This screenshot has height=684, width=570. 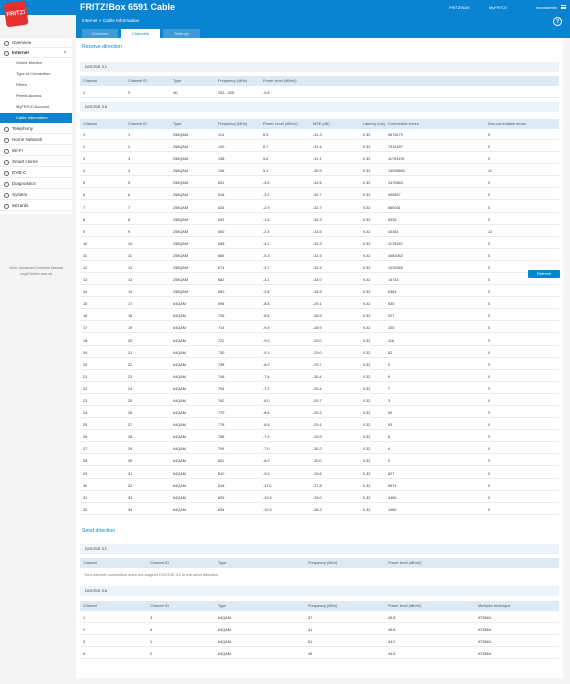 I want to click on user-account-link: monoadmin, so click(x=546, y=7).